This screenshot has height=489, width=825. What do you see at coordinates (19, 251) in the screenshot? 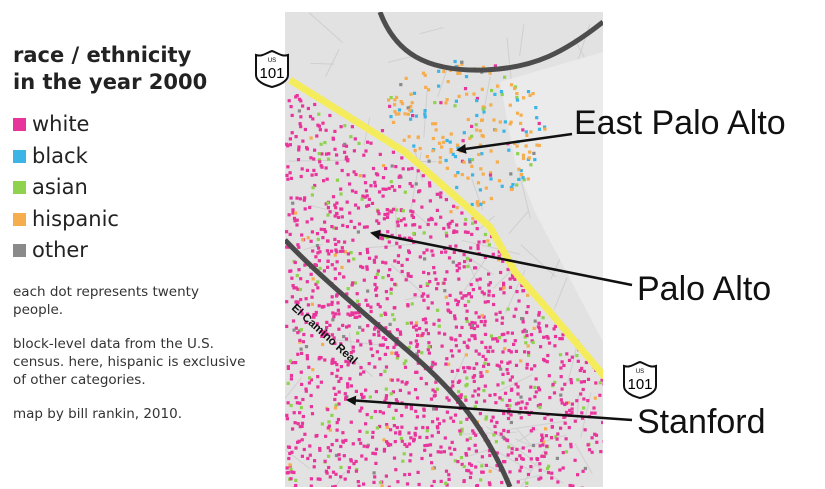
I see `other-swatch` at bounding box center [19, 251].